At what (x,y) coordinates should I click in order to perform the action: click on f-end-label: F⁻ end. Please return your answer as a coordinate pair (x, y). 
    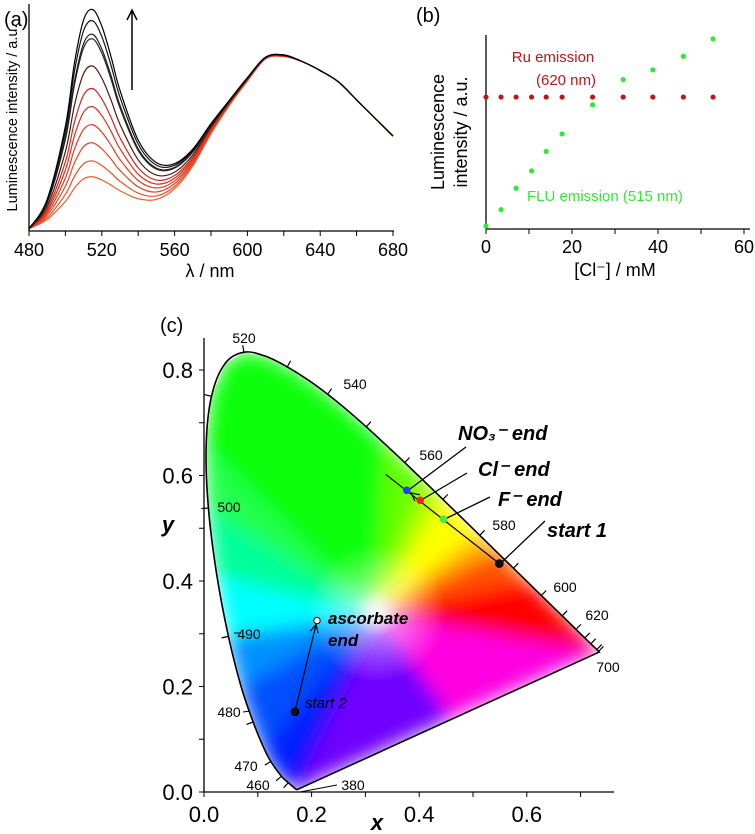
    Looking at the image, I should click on (530, 500).